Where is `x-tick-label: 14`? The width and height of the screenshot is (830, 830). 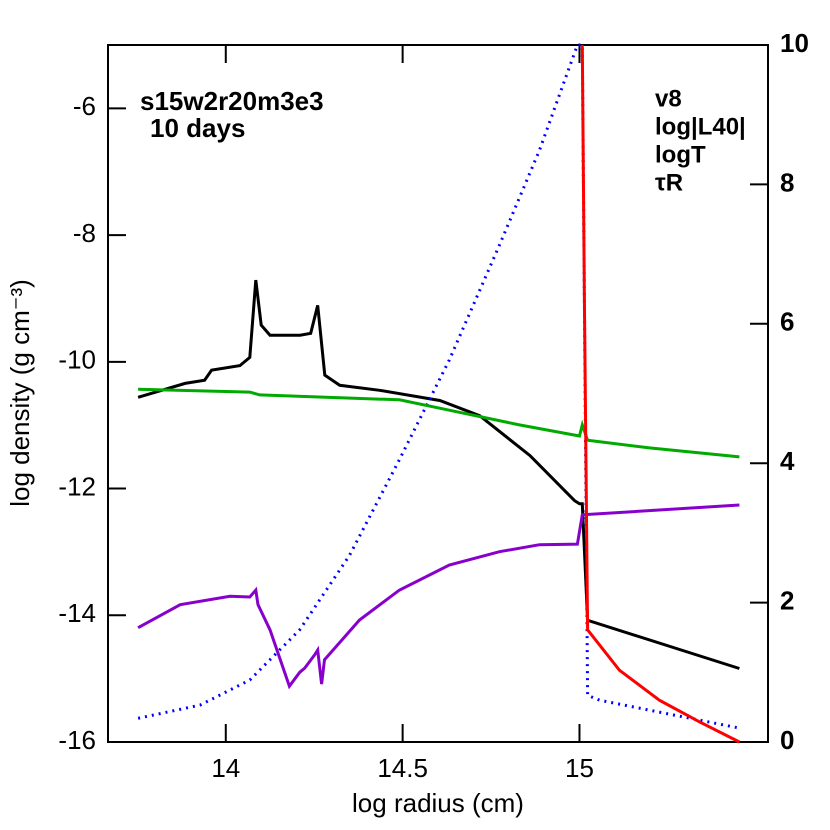 x-tick-label: 14 is located at coordinates (225, 768).